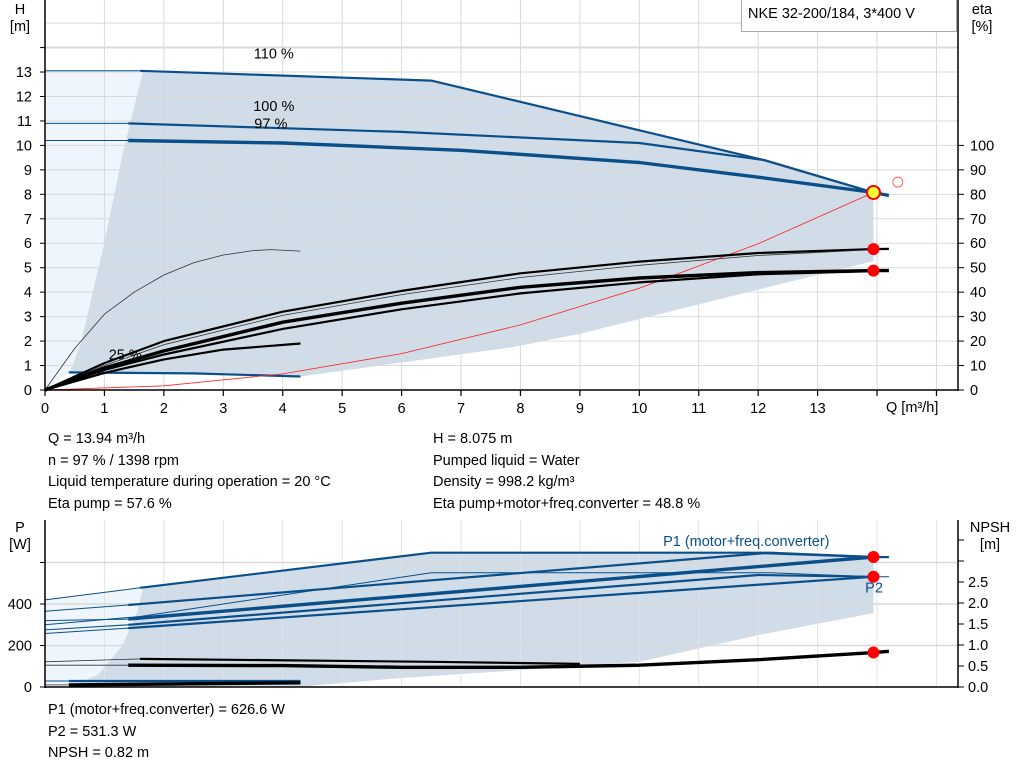 The width and height of the screenshot is (1024, 781). What do you see at coordinates (990, 528) in the screenshot?
I see `npsh-axis-label: NPSH` at bounding box center [990, 528].